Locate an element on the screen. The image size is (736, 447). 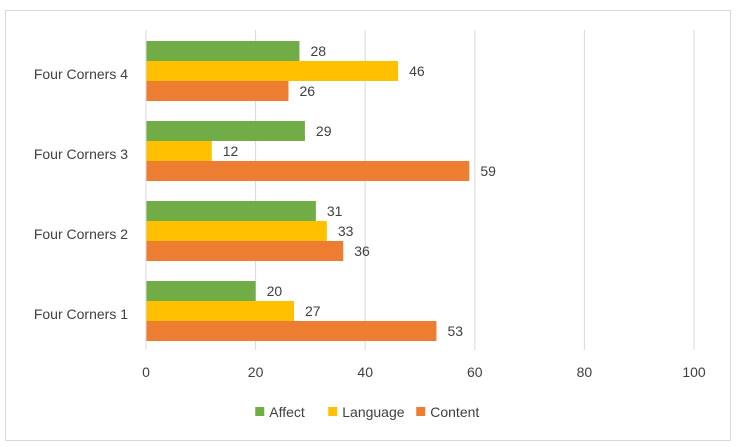
x-tick-label: 40 is located at coordinates (365, 372).